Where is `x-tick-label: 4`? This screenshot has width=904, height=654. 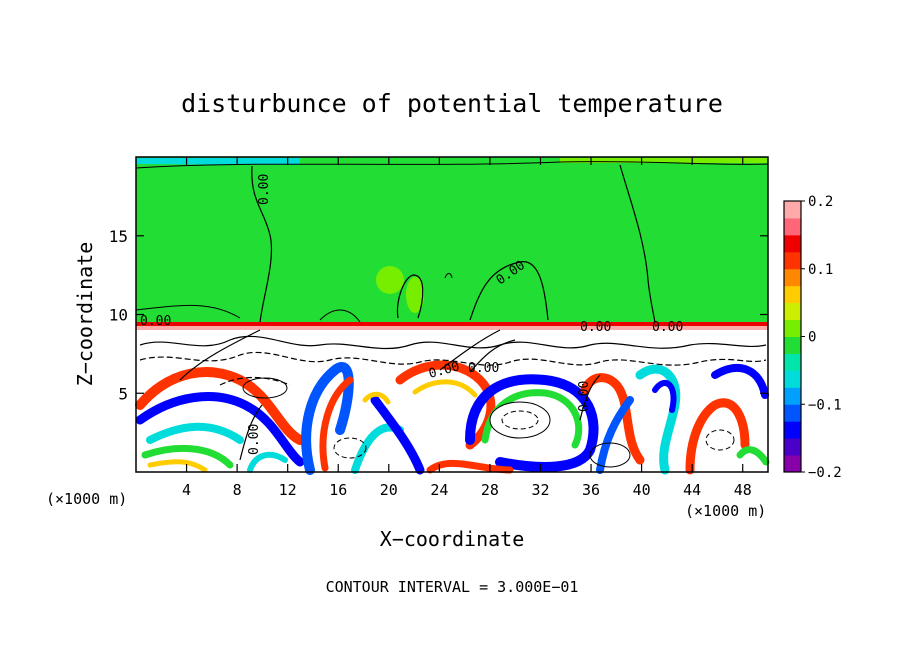 x-tick-label: 4 is located at coordinates (186, 490).